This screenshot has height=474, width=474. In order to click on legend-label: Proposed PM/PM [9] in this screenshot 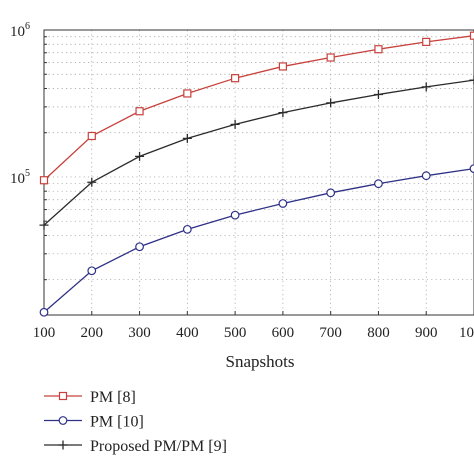, I will do `click(158, 446)`.